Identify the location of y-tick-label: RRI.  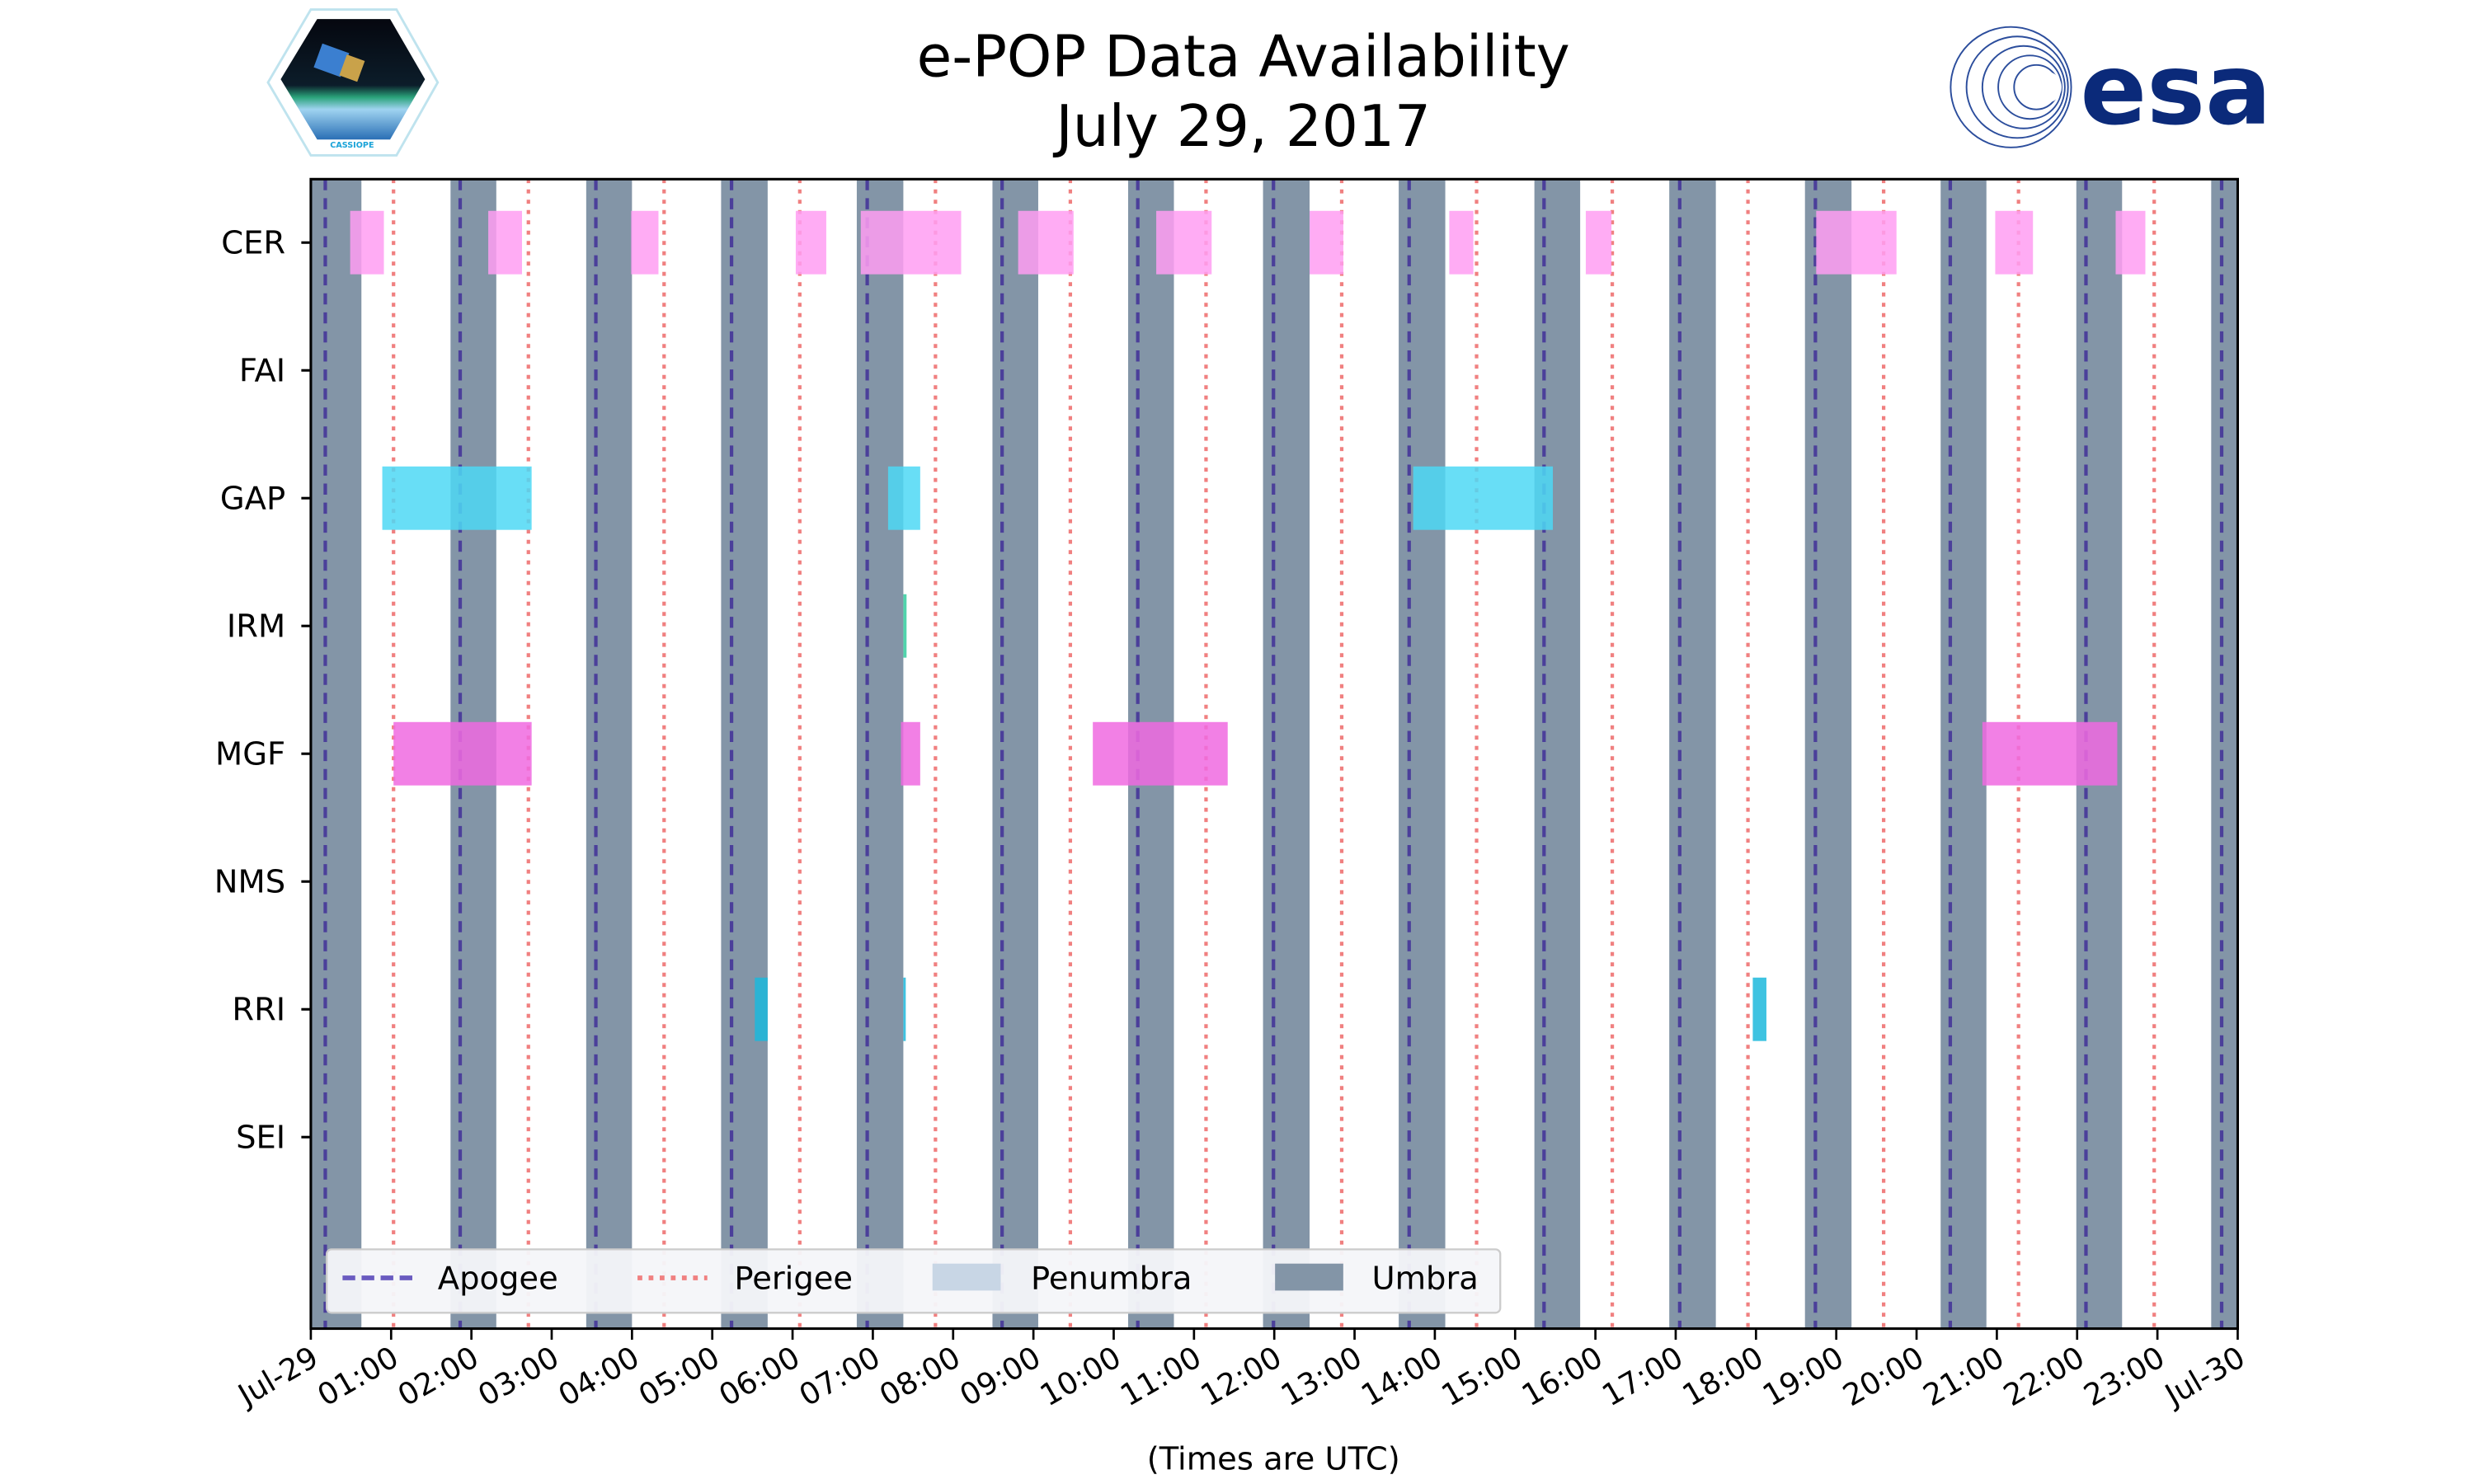
(258, 1011).